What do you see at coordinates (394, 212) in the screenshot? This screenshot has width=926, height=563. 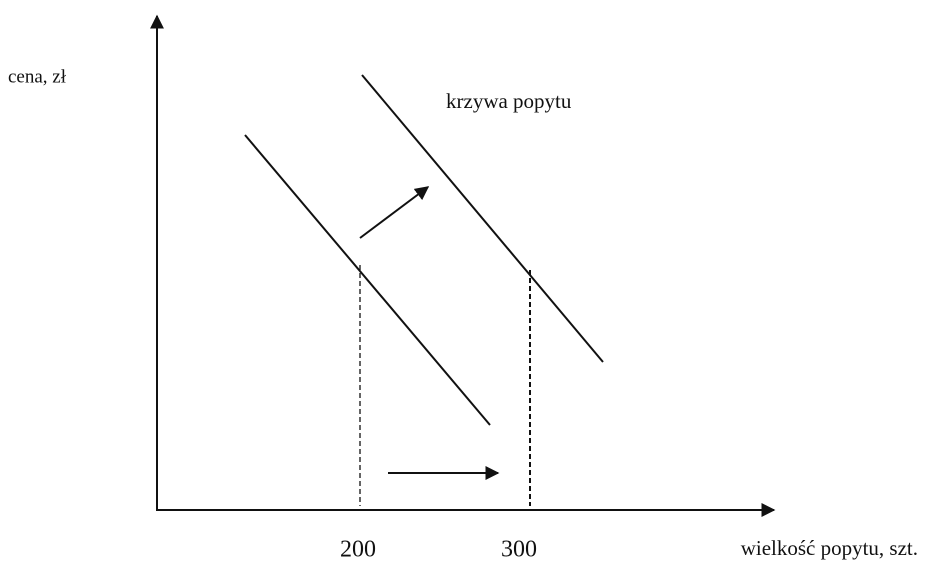 I see `shift-arrow` at bounding box center [394, 212].